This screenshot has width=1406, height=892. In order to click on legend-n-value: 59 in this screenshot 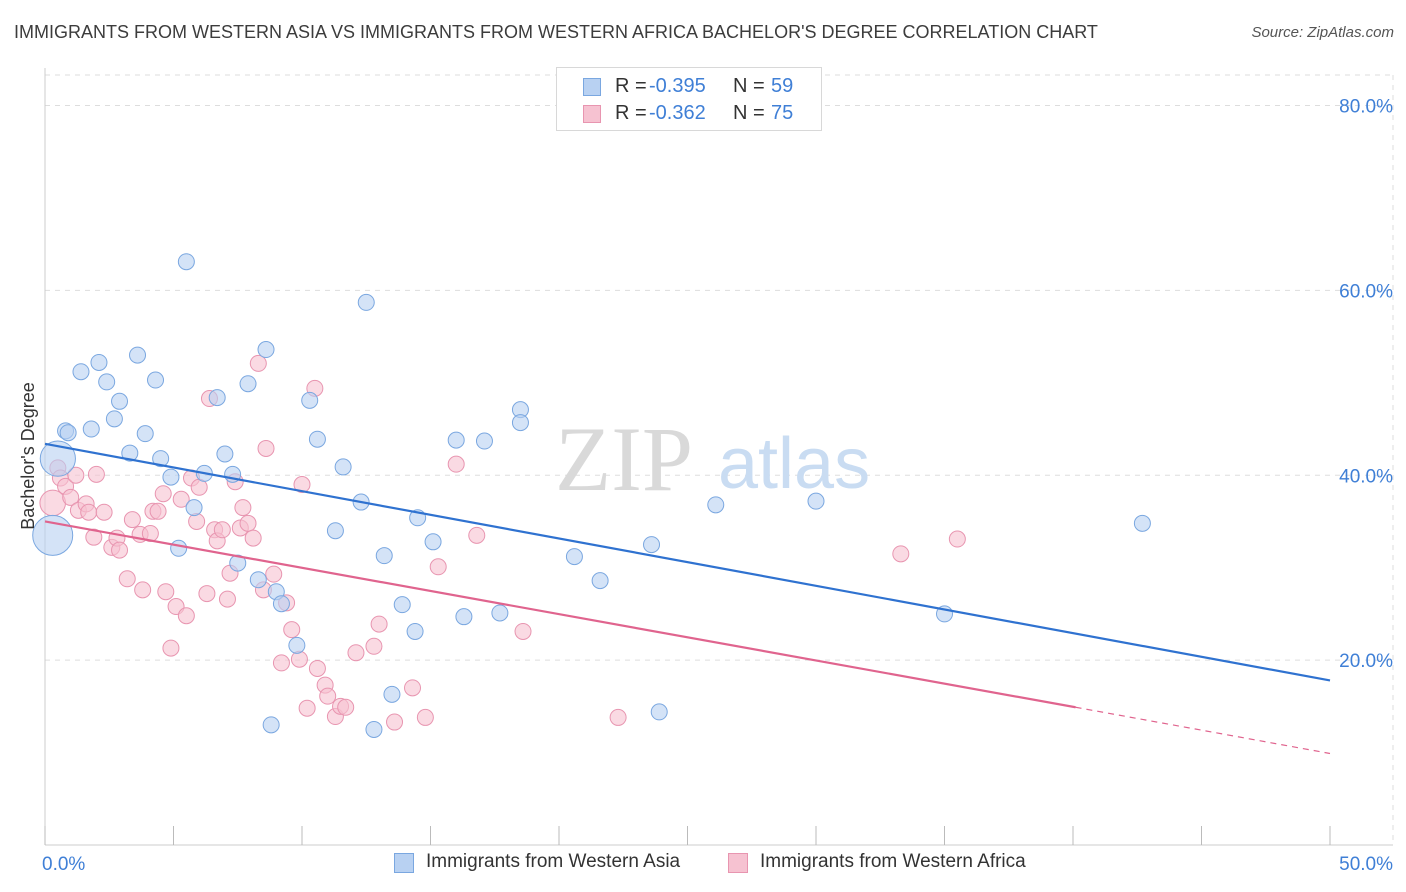, I will do `click(782, 86)`.